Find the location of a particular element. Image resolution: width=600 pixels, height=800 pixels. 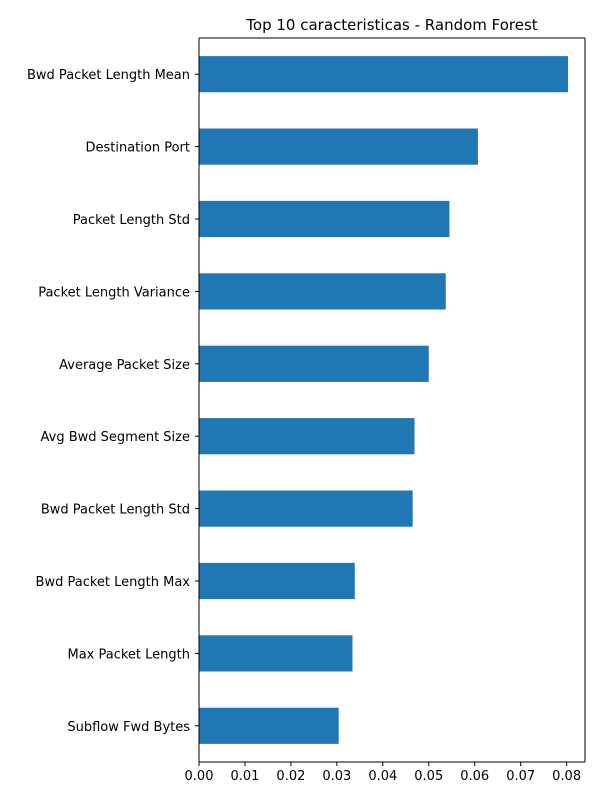

x-tick-label: 0.03 is located at coordinates (336, 776).